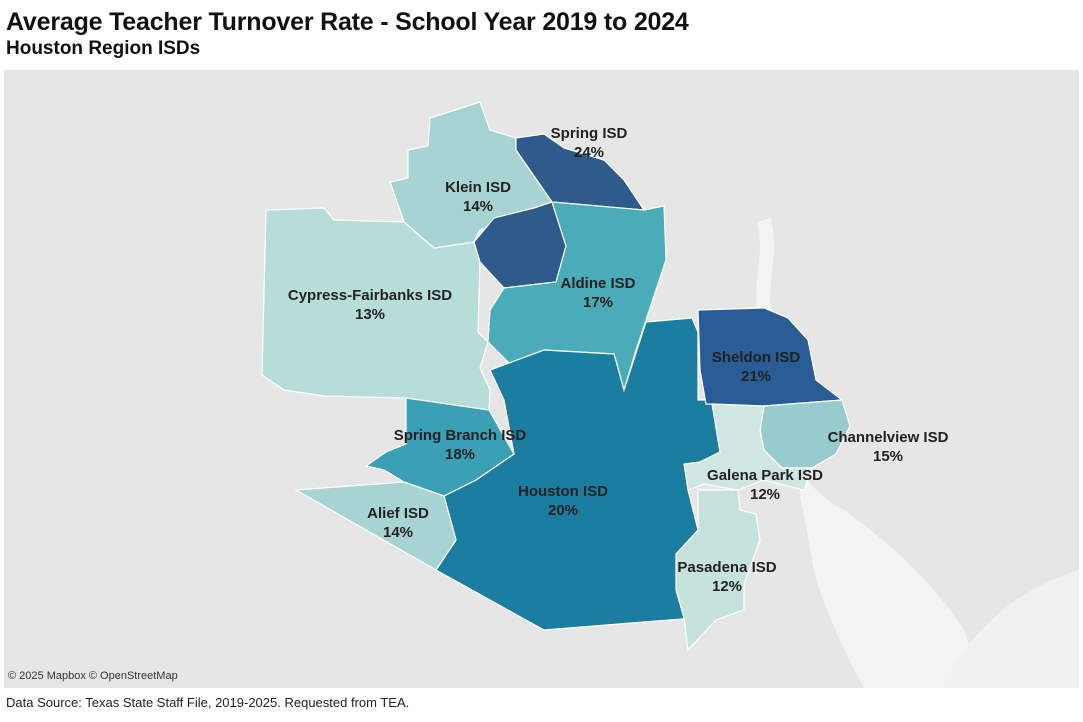 This screenshot has height=722, width=1083. I want to click on spring-isd-rate: 24%, so click(589, 152).